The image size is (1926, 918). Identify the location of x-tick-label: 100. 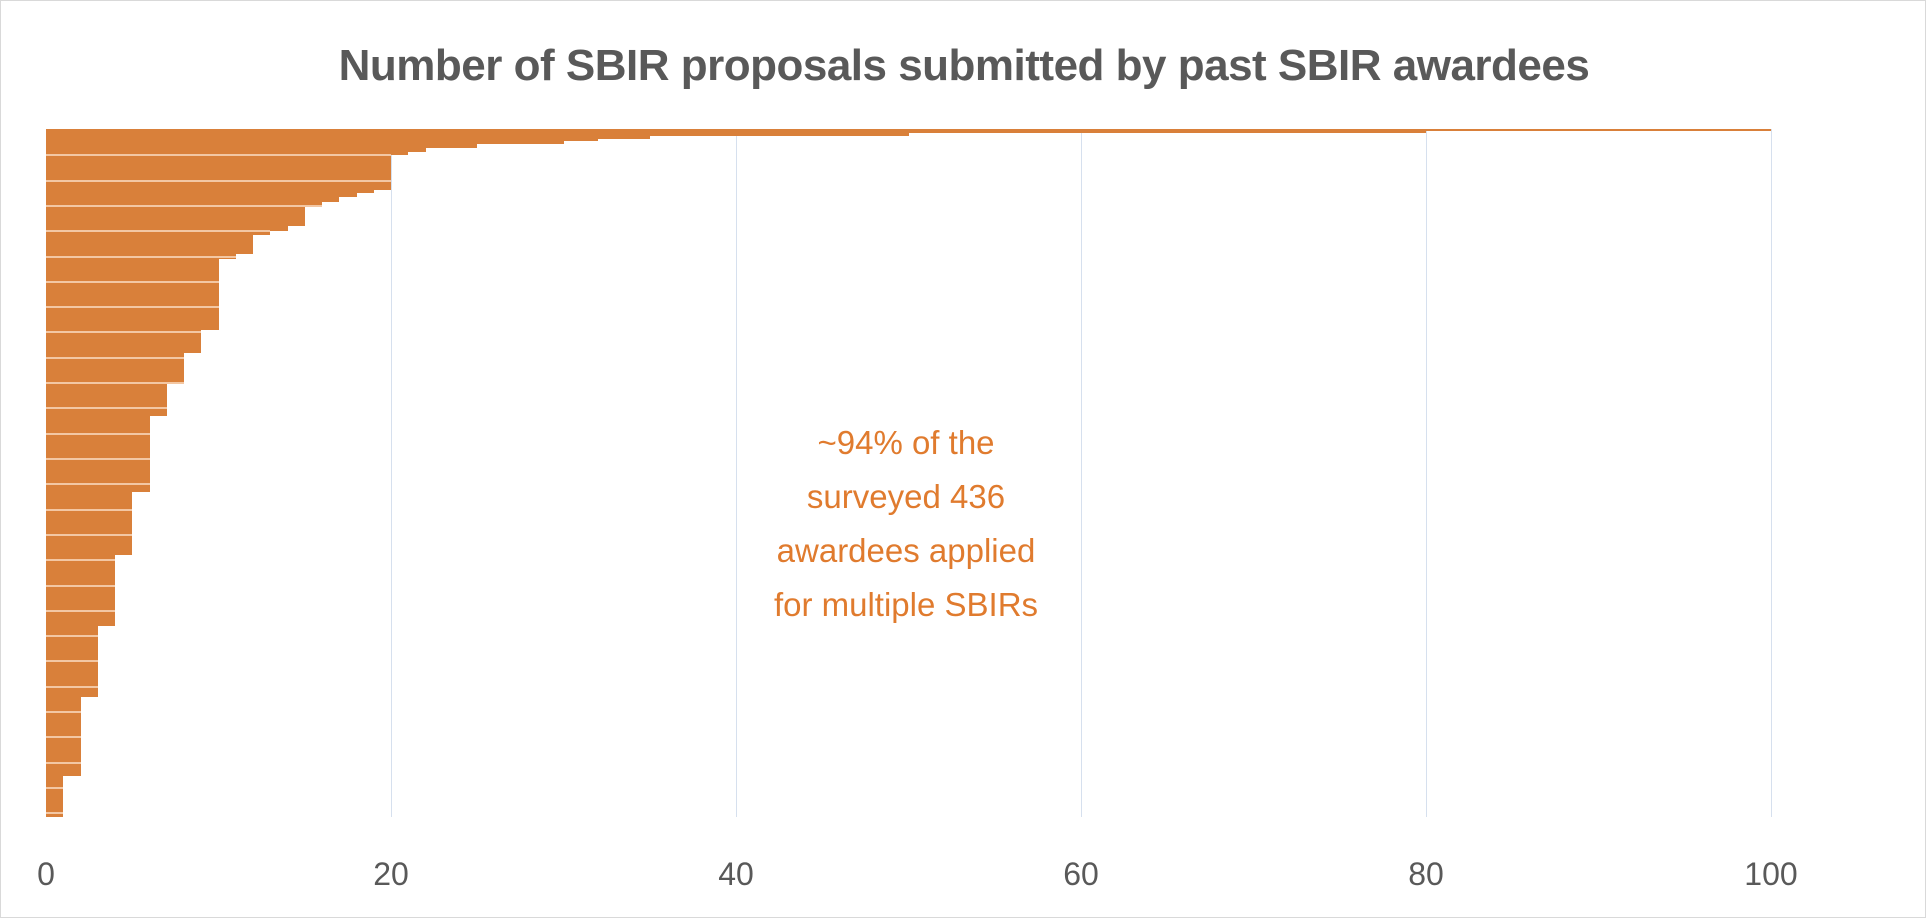
(1771, 874).